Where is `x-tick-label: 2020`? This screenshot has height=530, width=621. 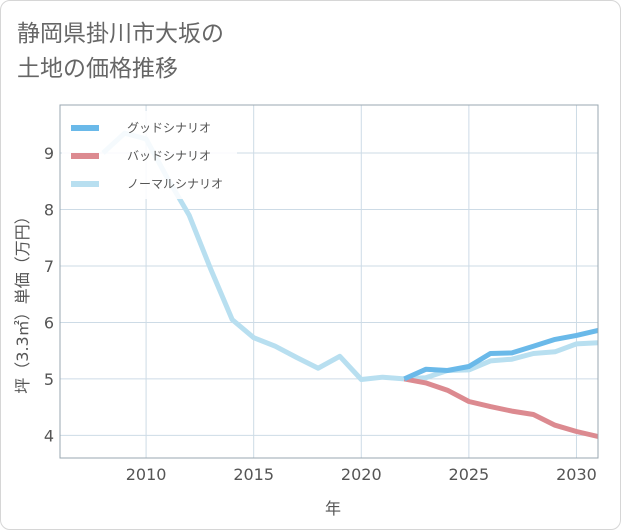
x-tick-label: 2020 is located at coordinates (361, 474).